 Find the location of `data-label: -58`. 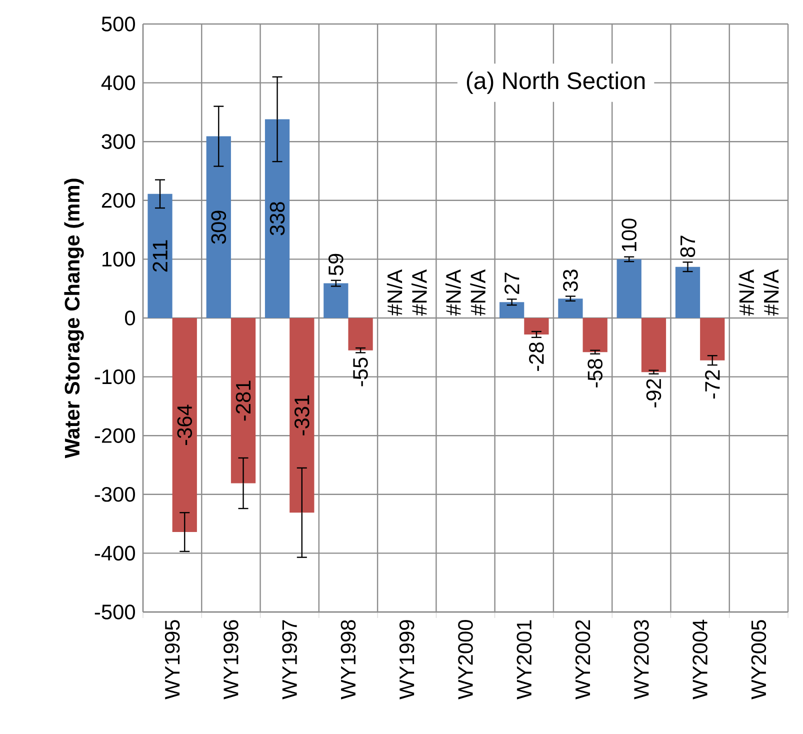

data-label: -58 is located at coordinates (595, 373).